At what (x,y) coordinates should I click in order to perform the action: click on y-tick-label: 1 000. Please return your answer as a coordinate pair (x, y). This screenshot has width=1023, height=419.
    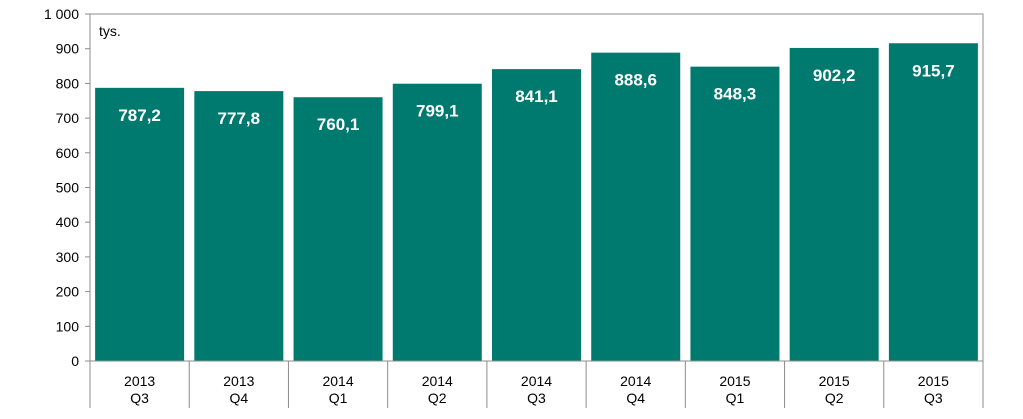
    Looking at the image, I should click on (61, 14).